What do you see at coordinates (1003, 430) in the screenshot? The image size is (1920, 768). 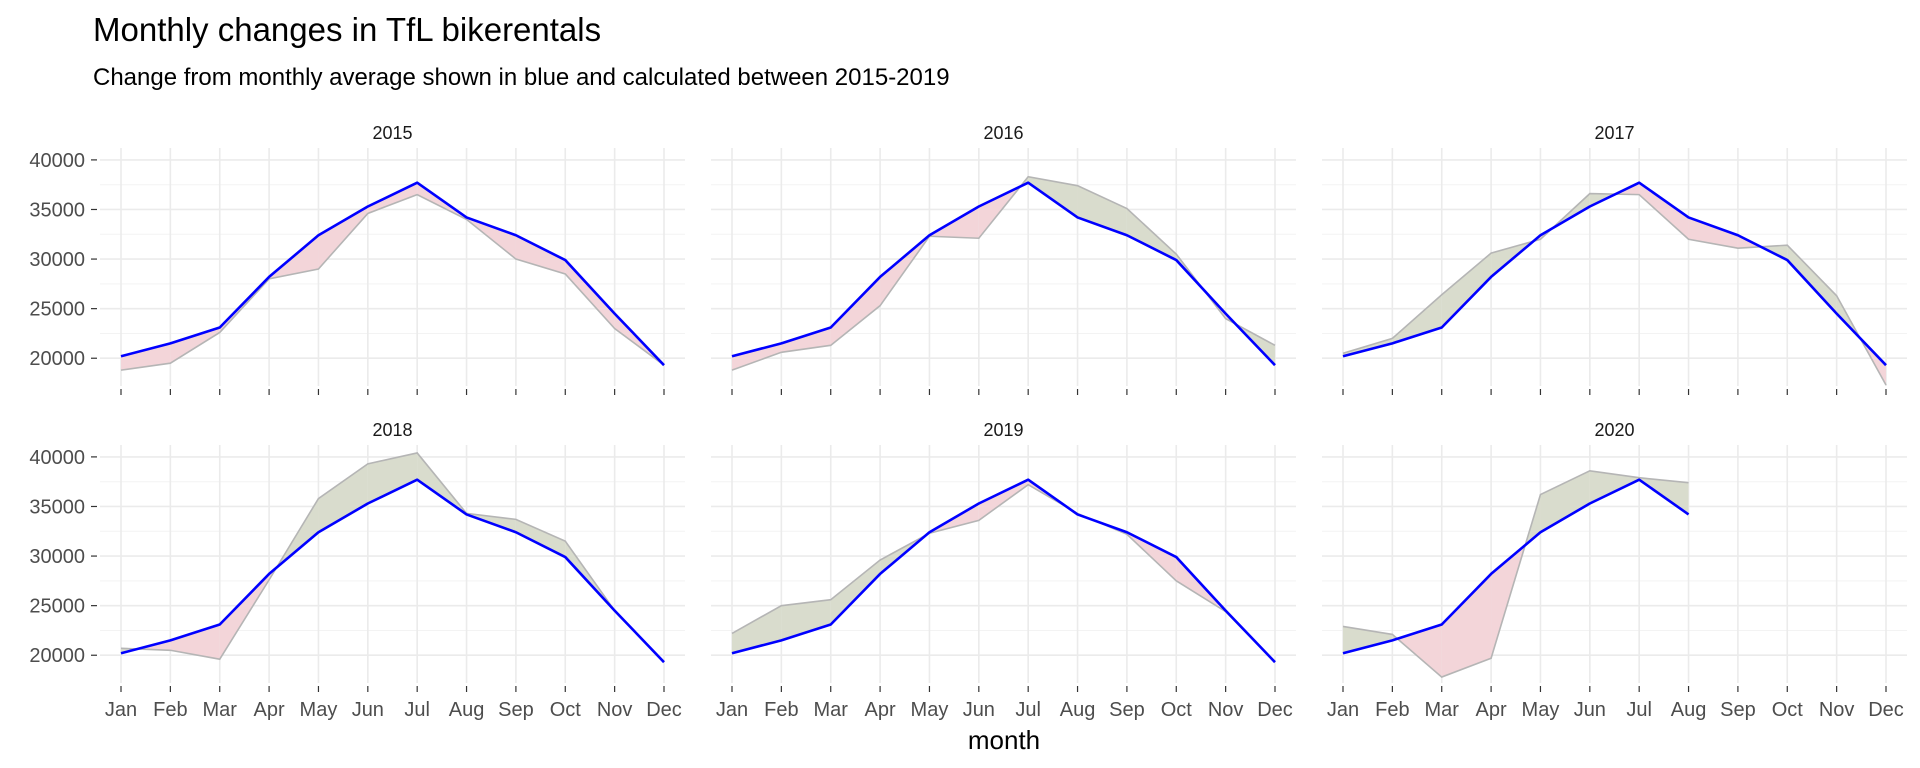 I see `panel-strip-label: 2019` at bounding box center [1003, 430].